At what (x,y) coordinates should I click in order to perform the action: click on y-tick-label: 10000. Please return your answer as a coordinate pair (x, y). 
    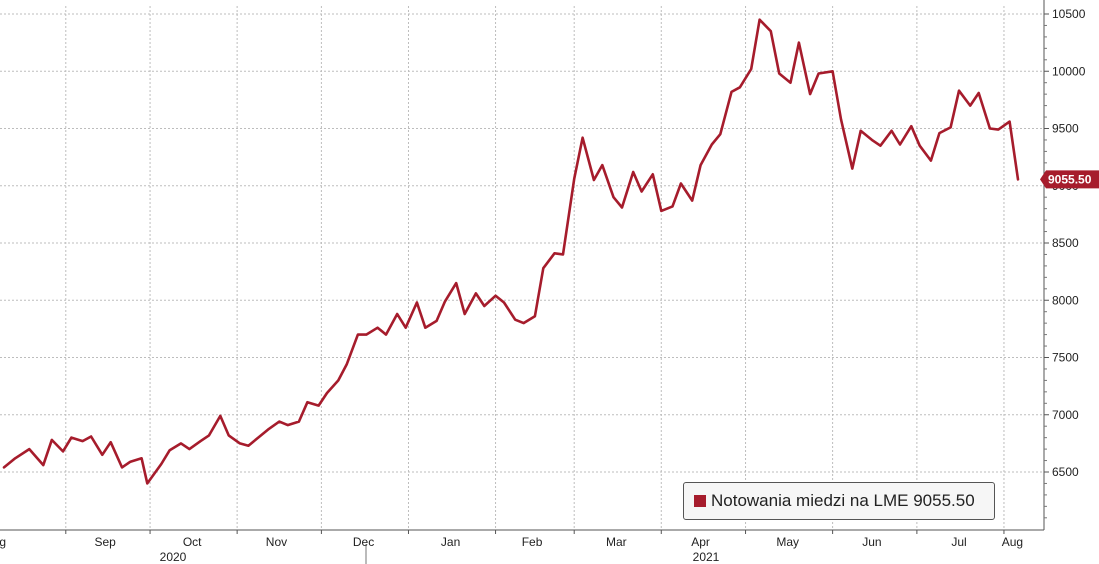
    Looking at the image, I should click on (1069, 71).